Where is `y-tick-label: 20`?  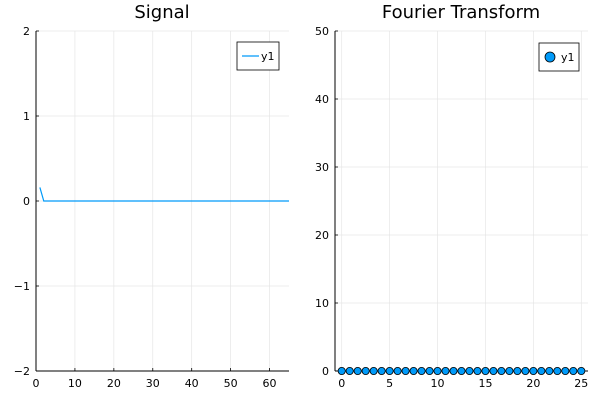 y-tick-label: 20 is located at coordinates (322, 235).